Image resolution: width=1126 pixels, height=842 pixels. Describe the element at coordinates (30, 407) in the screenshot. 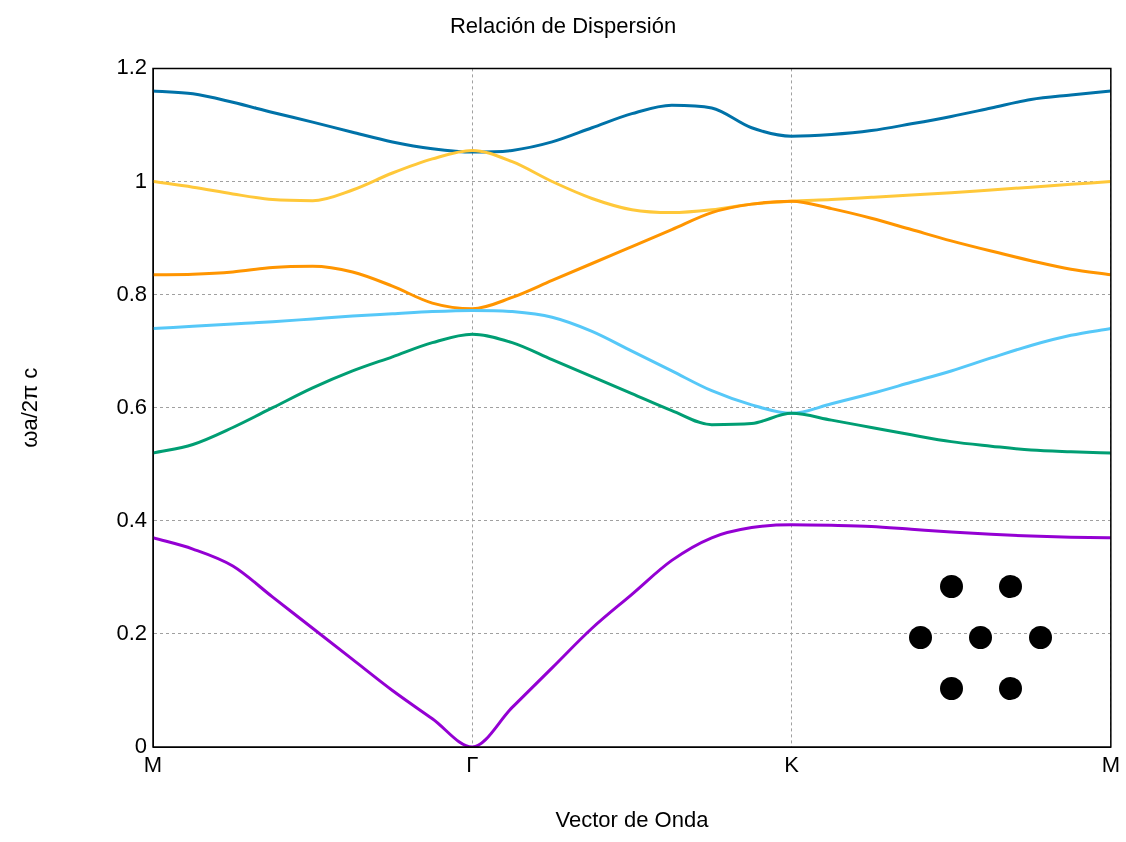

I see `y-axis-title: ωa/2π c` at that location.